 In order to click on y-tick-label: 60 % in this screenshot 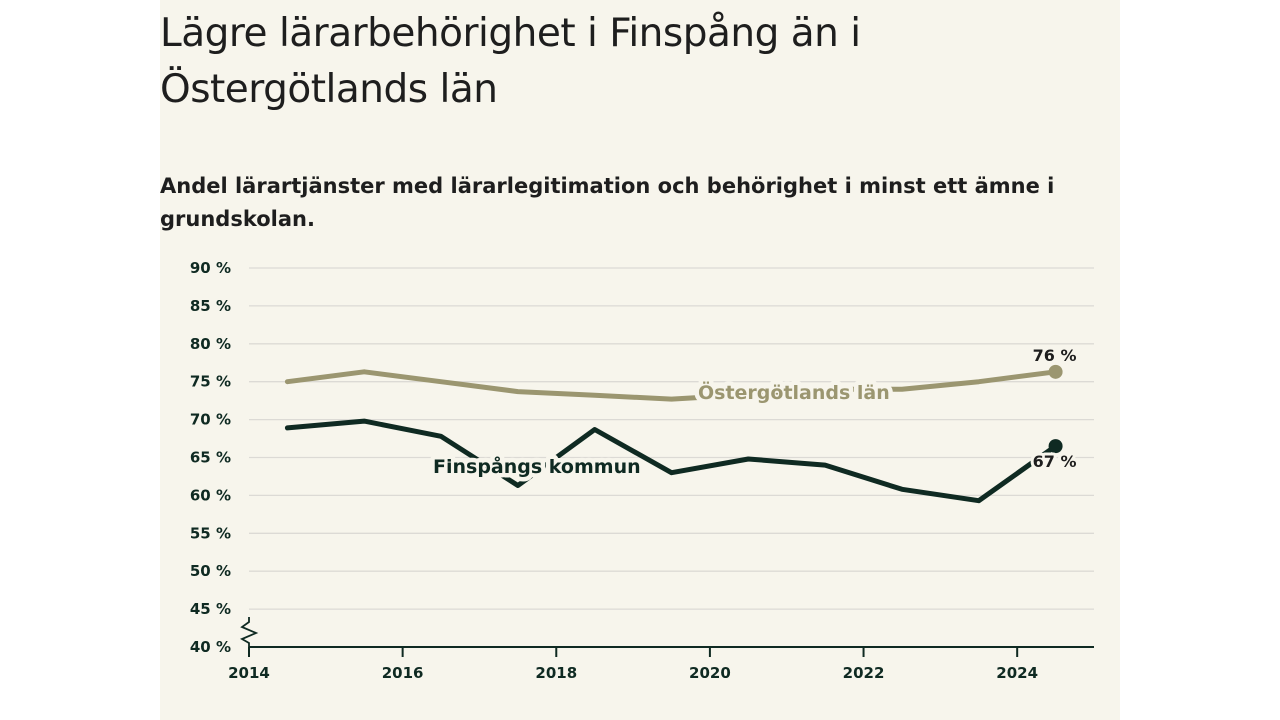, I will do `click(210, 495)`.